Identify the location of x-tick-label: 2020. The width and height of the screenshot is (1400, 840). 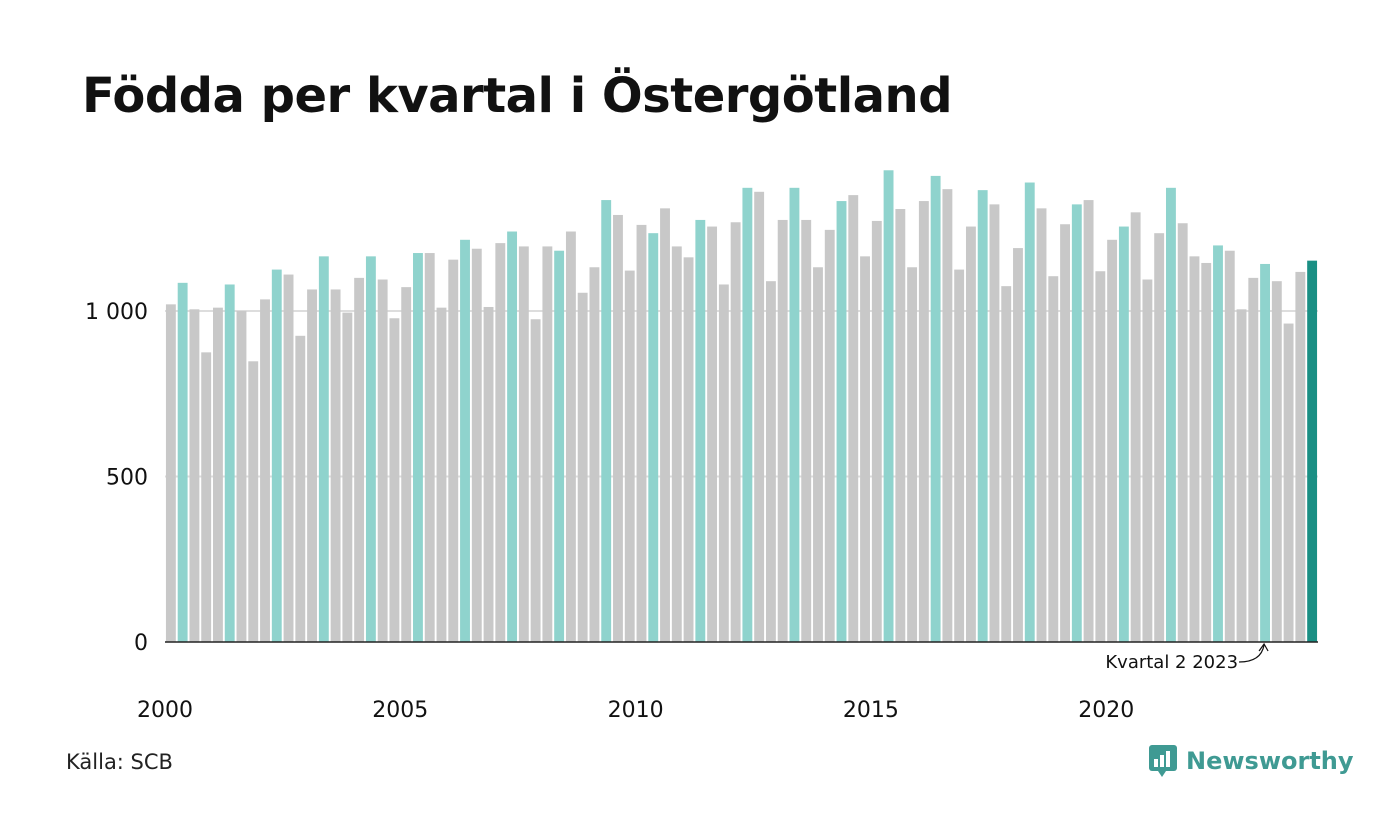
(1106, 710).